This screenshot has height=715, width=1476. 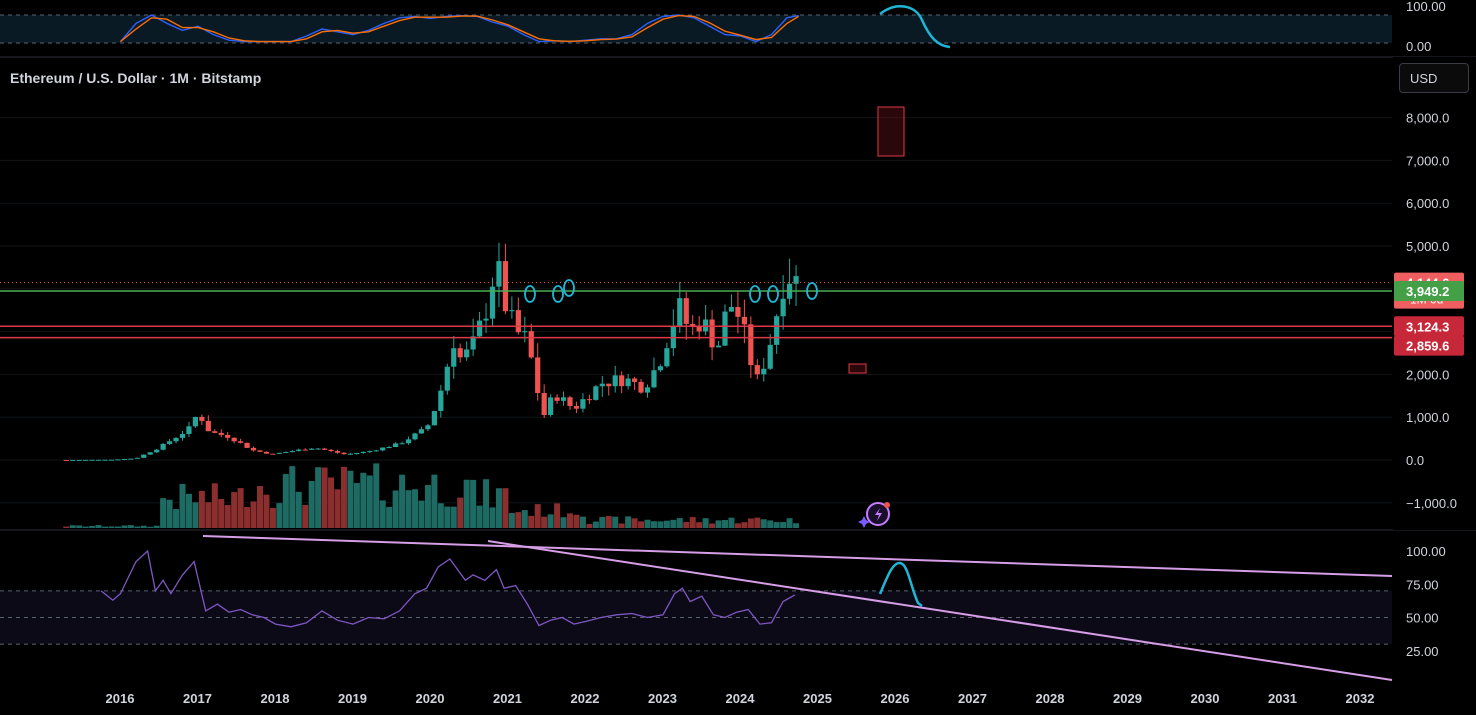 What do you see at coordinates (1429, 326) in the screenshot?
I see `resistance-price-tag: 3,124.3` at bounding box center [1429, 326].